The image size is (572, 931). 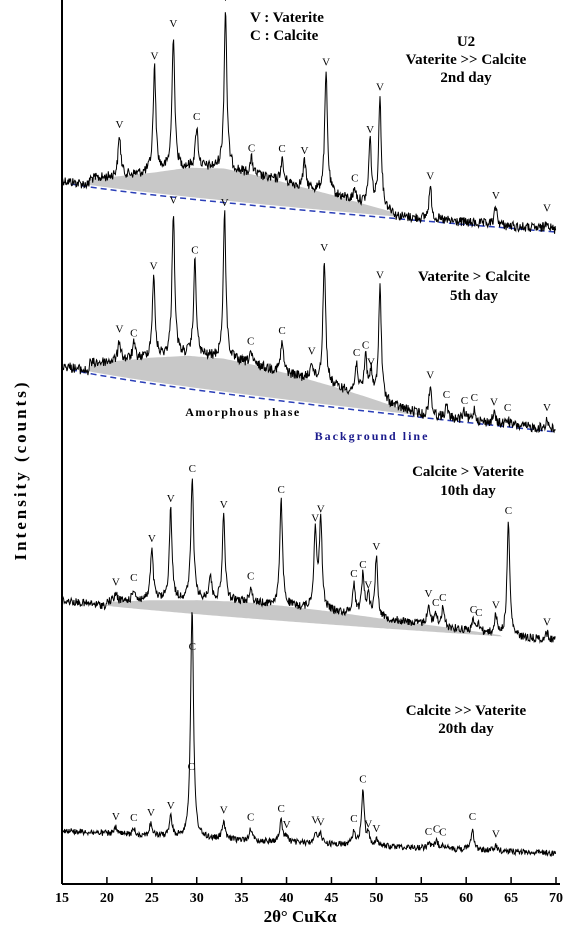 What do you see at coordinates (242, 898) in the screenshot?
I see `x-tick-label: 35` at bounding box center [242, 898].